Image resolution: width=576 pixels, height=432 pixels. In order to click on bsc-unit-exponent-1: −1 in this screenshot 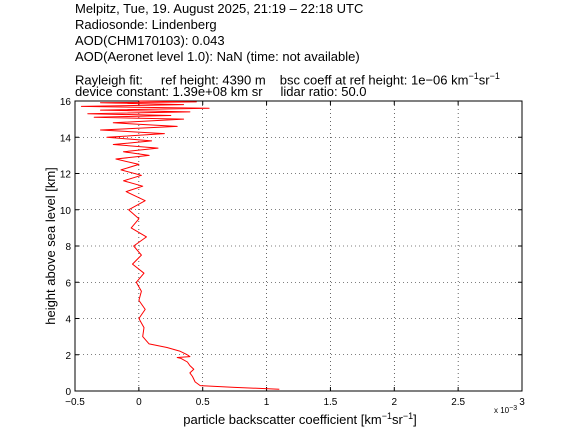, I will do `click(473, 76)`.